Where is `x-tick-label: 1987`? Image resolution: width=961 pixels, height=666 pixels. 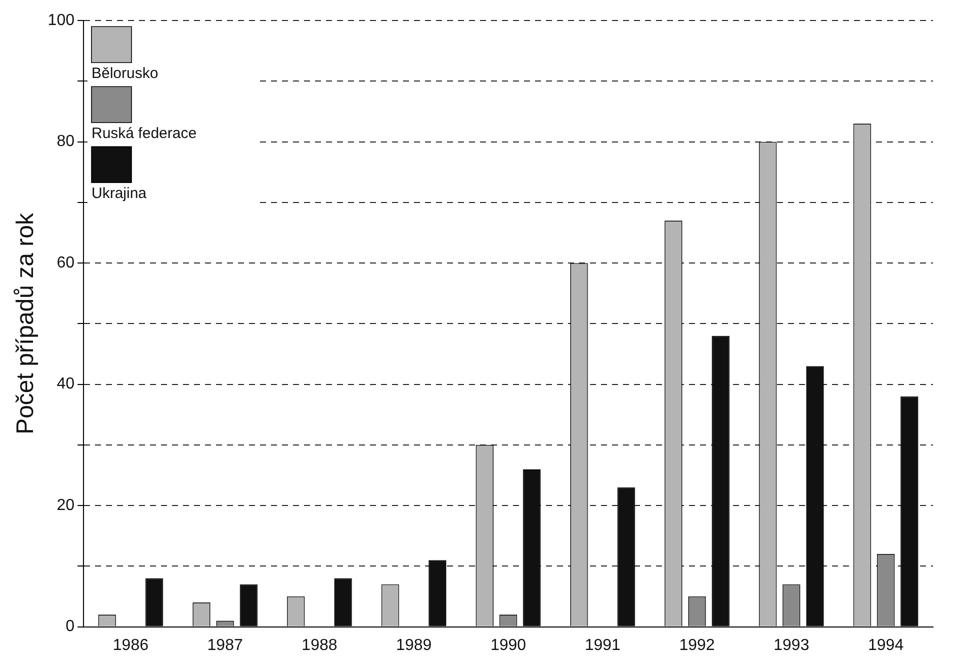
x-tick-label: 1987 is located at coordinates (225, 645).